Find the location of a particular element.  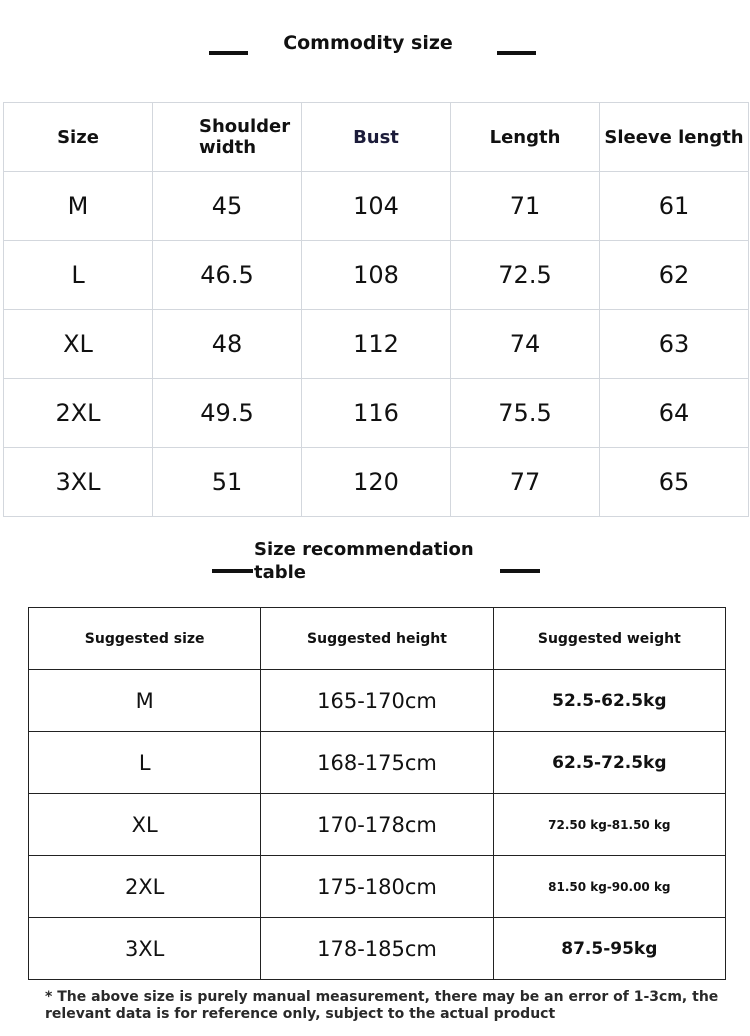

size-recommendation-title-text: Size recommendation table is located at coordinates (364, 561).